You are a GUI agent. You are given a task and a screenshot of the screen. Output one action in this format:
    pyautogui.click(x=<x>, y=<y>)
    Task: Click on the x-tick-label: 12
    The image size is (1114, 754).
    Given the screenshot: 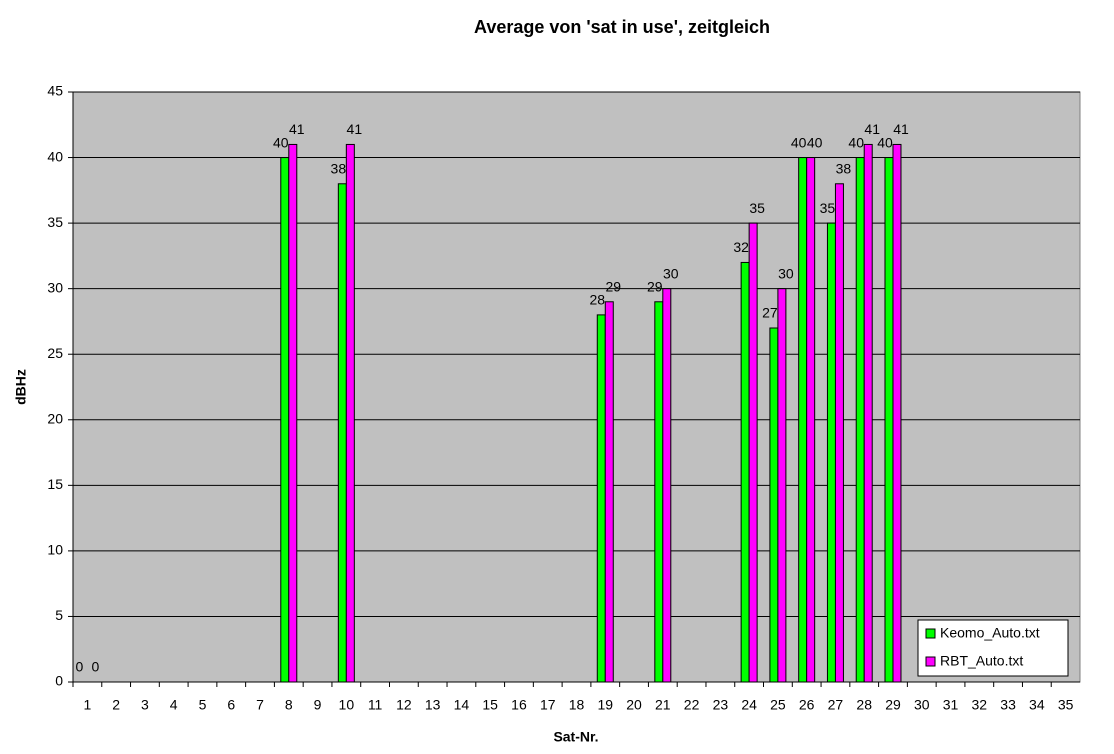 What is the action you would take?
    pyautogui.click(x=404, y=705)
    